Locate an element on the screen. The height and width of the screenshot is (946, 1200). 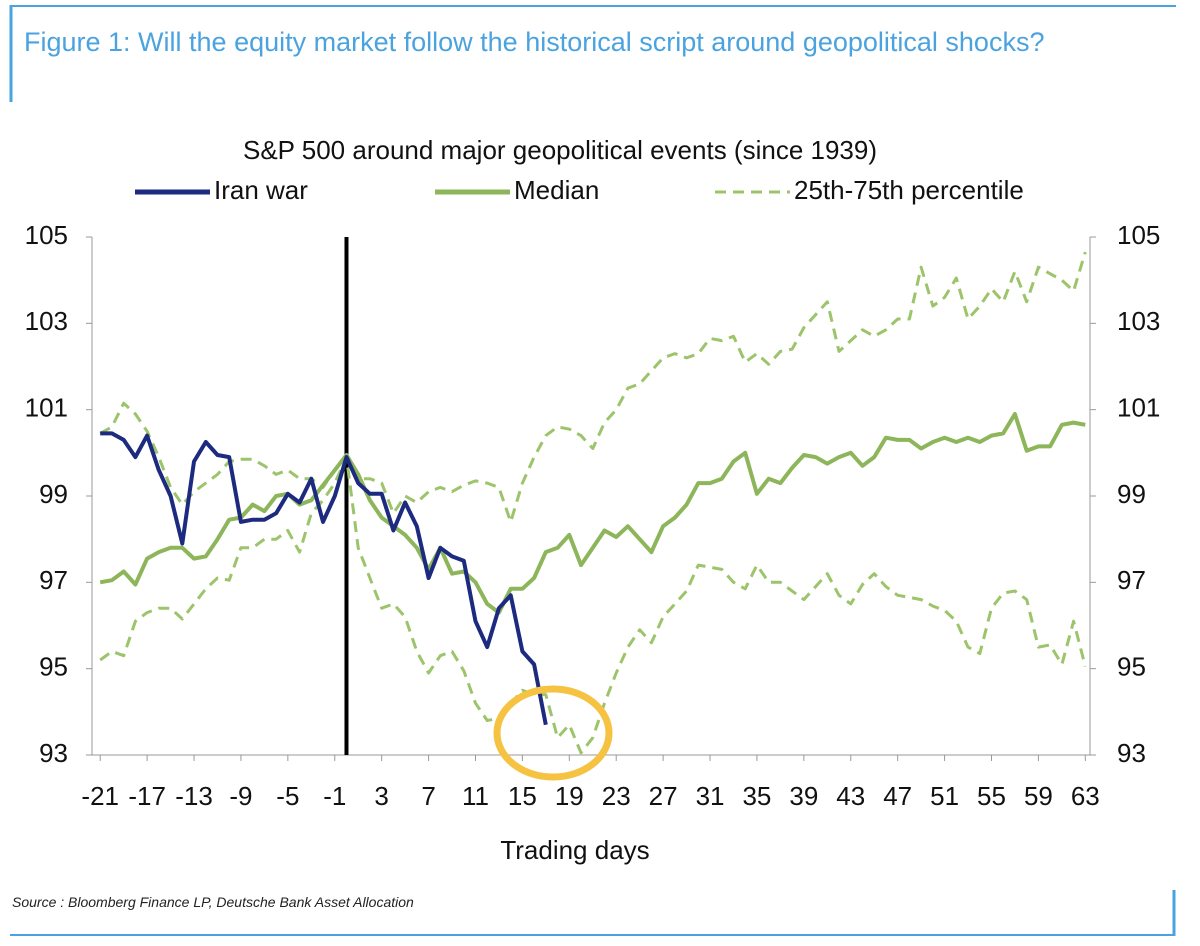
y2-tick-label: 105 is located at coordinates (1138, 235).